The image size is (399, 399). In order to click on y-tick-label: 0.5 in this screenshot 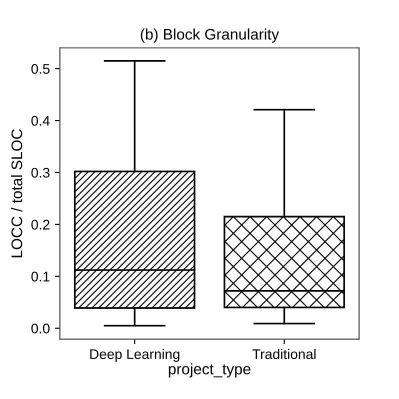, I will do `click(40, 69)`.